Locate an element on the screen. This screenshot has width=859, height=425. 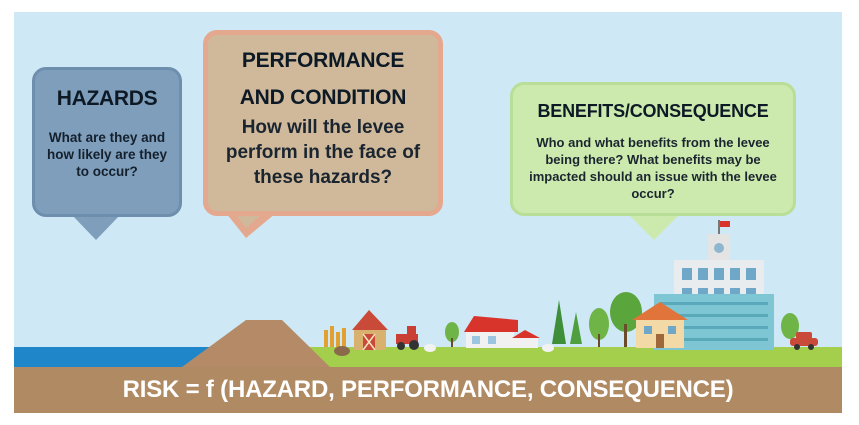
benefits-bubble-tail is located at coordinates (654, 226).